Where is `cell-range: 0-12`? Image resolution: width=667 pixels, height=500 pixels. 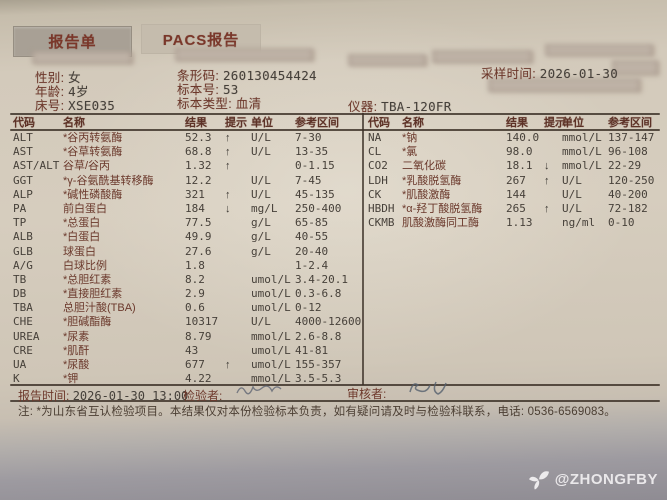
cell-range: 0-12 is located at coordinates (308, 308).